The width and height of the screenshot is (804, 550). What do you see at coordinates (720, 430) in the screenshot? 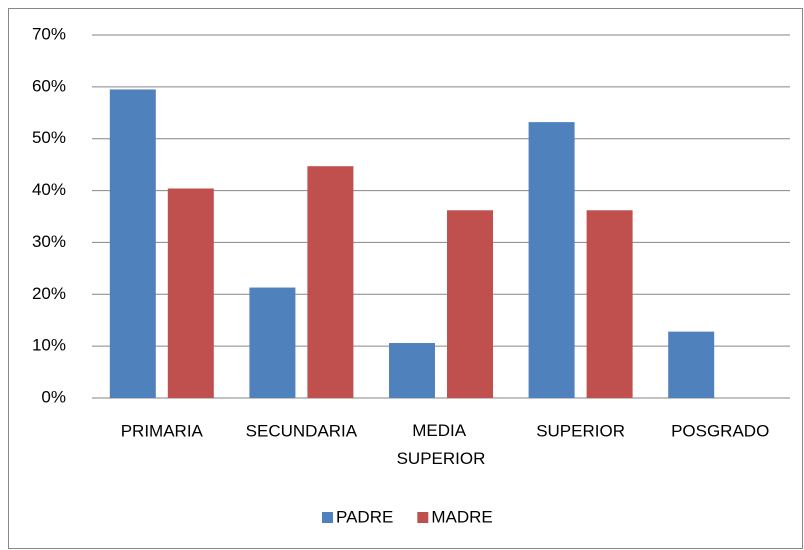
I see `x-tick-label: POSGRADO` at bounding box center [720, 430].